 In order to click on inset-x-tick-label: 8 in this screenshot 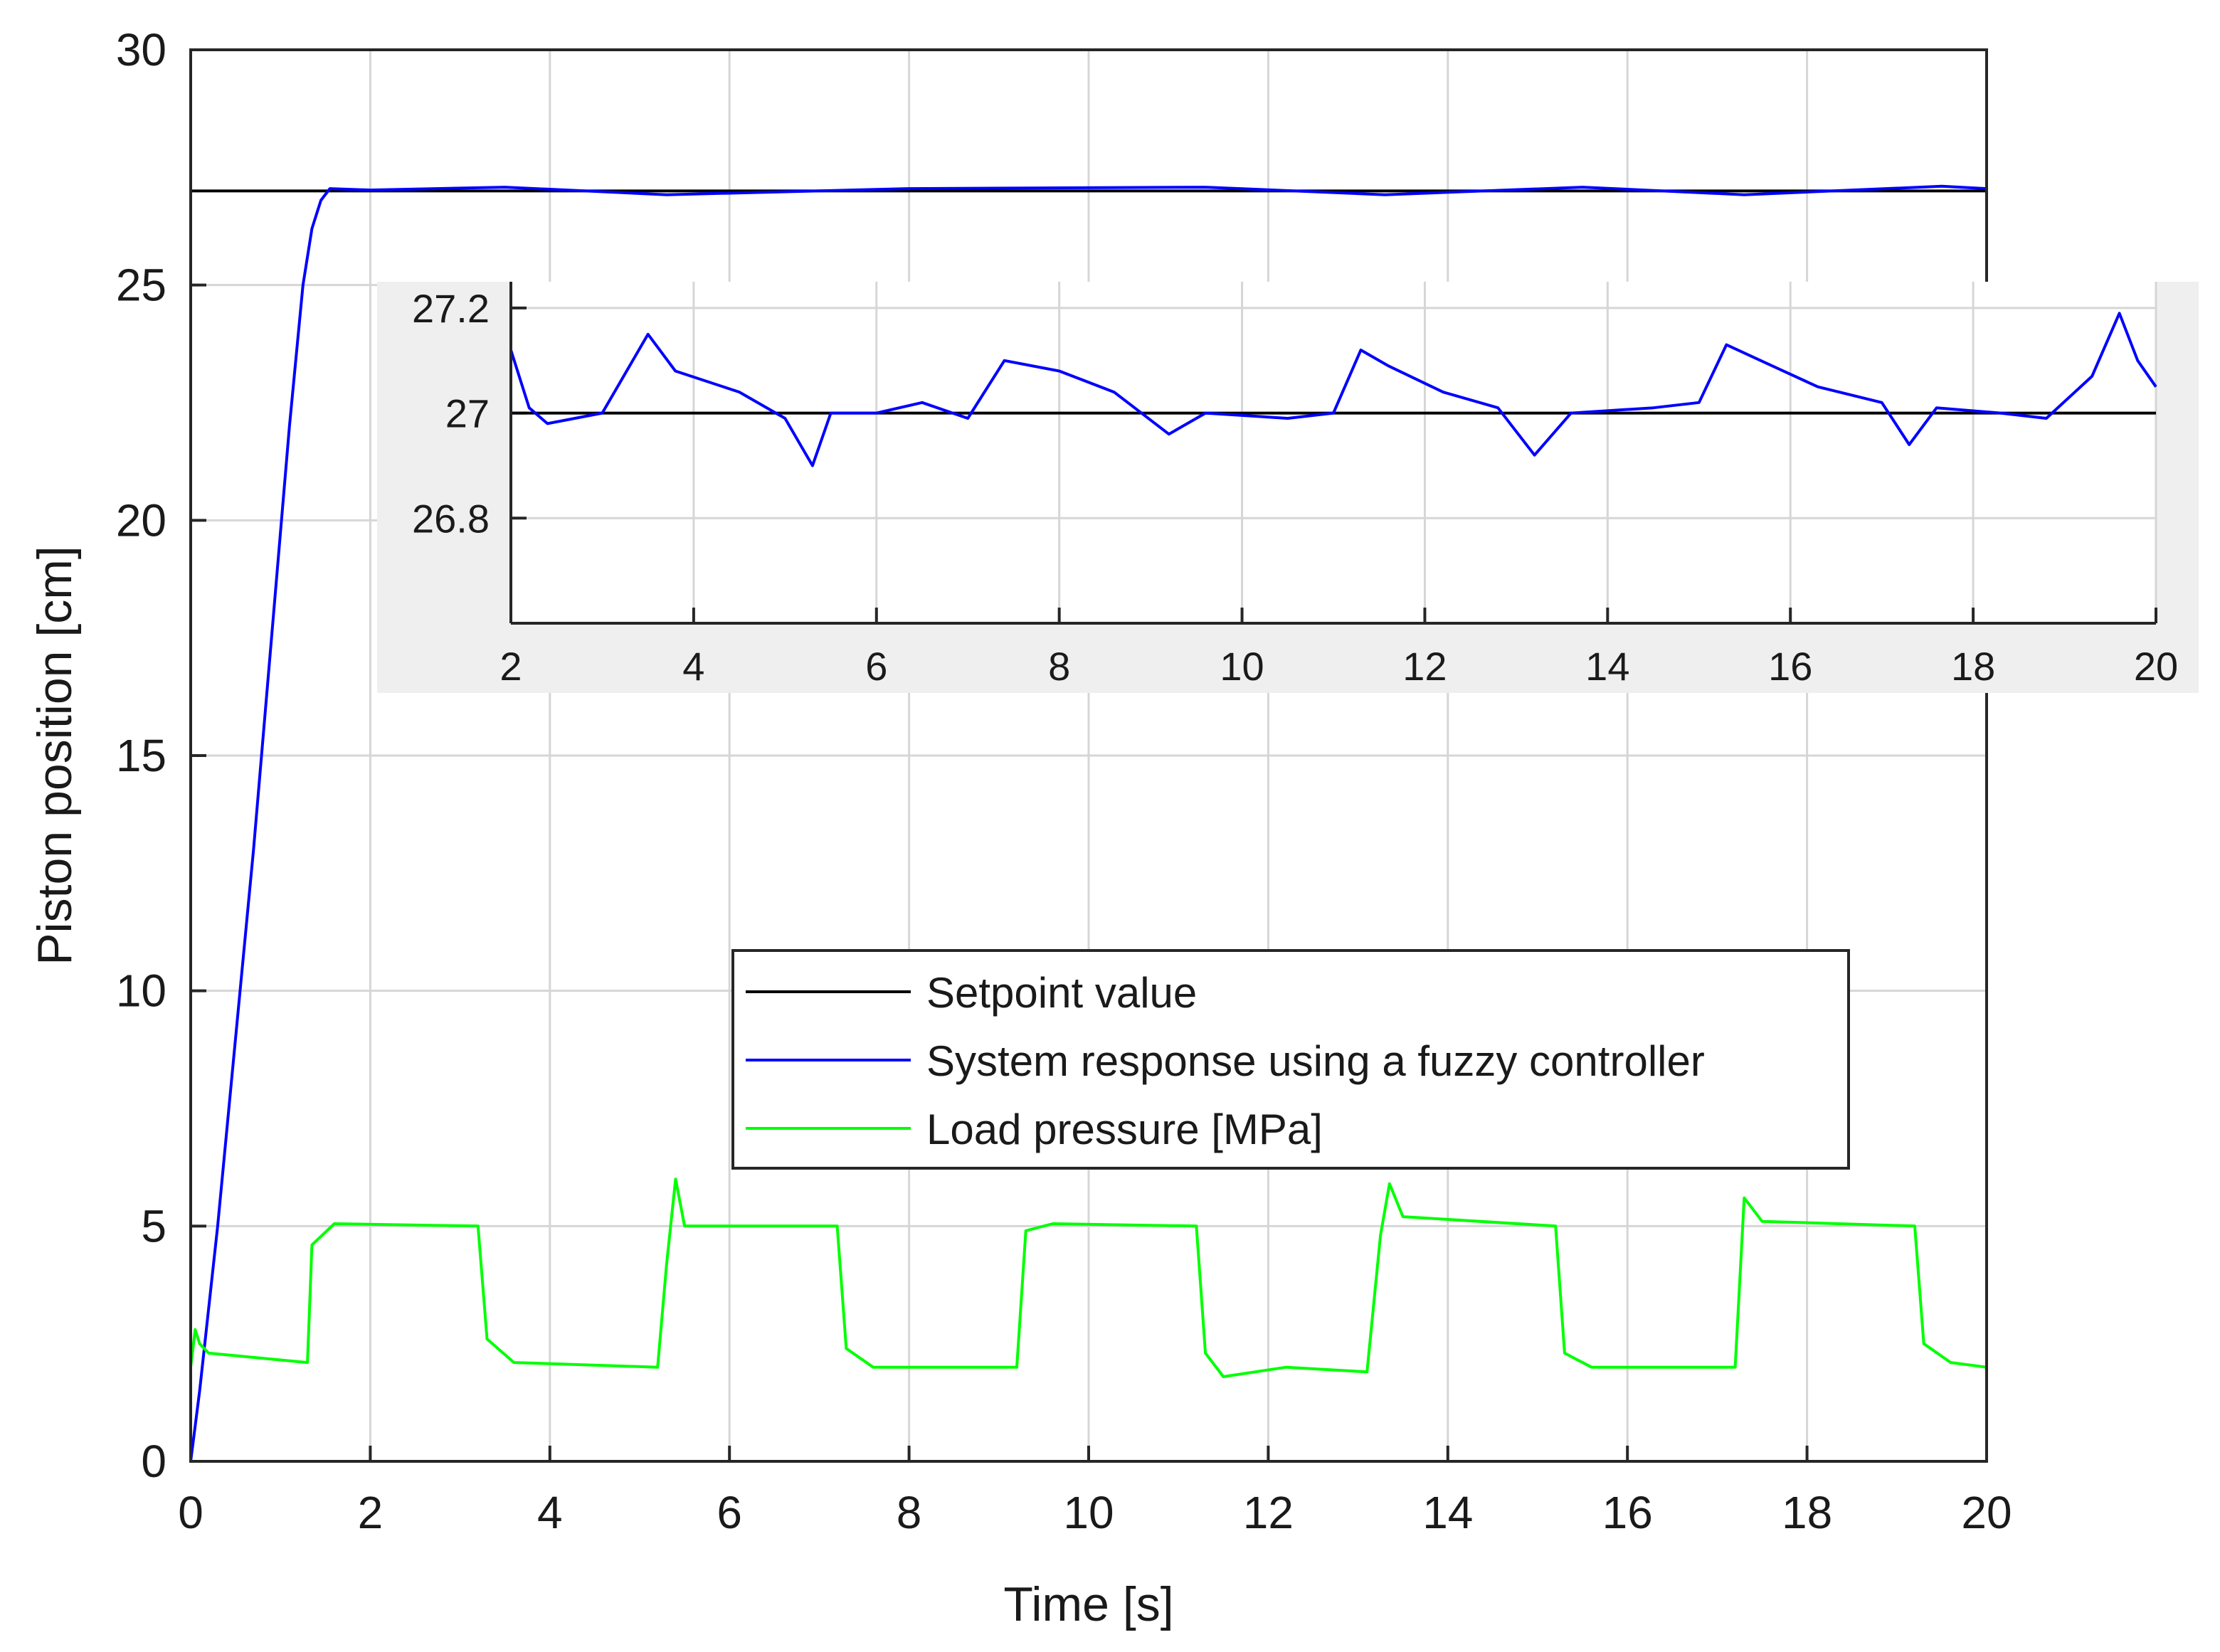, I will do `click(1059, 666)`.